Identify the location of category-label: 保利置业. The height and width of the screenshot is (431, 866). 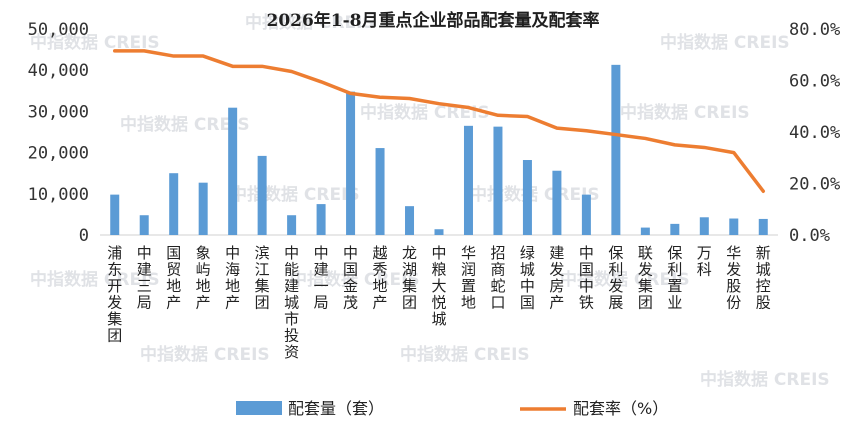
(674, 278).